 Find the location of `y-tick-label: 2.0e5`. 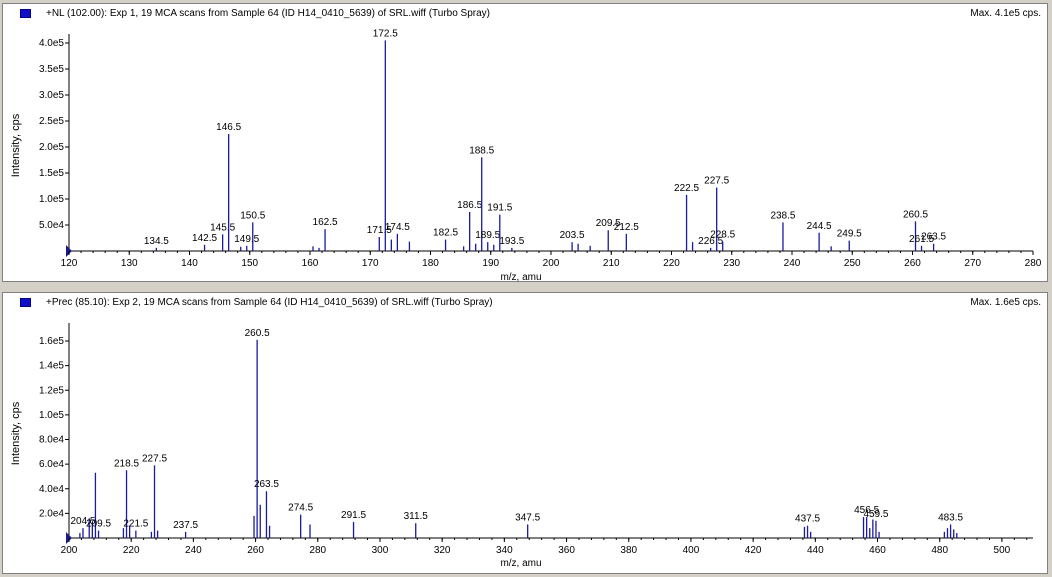

y-tick-label: 2.0e5 is located at coordinates (51, 147).